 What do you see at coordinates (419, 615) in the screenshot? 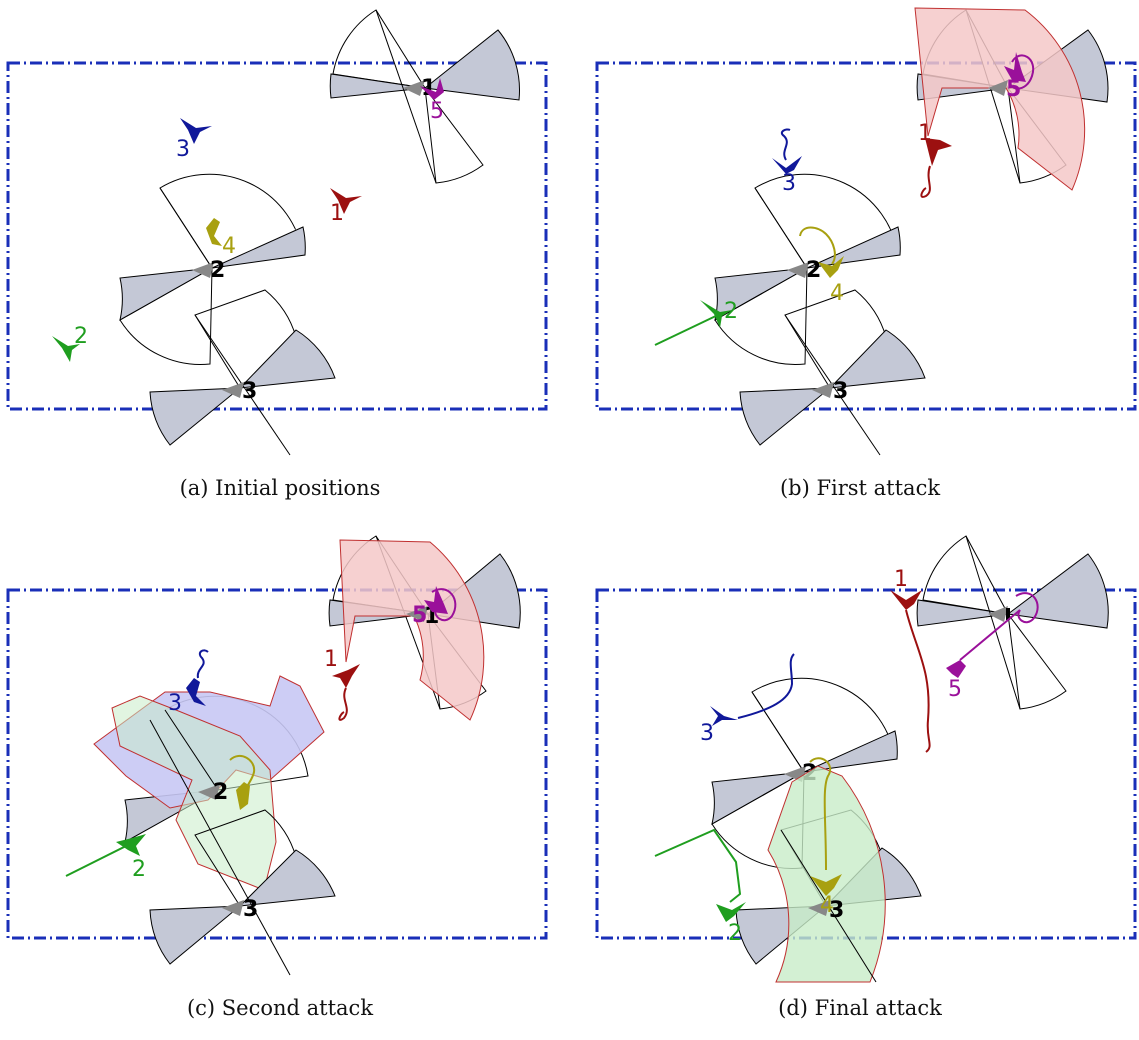
I see `defender-label: 5` at bounding box center [419, 615].